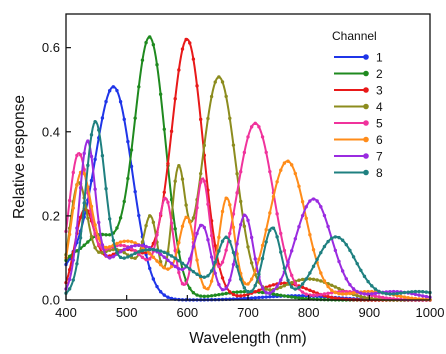 This screenshot has width=446, height=354. Describe the element at coordinates (379, 157) in the screenshot. I see `legend-label: 7` at that location.